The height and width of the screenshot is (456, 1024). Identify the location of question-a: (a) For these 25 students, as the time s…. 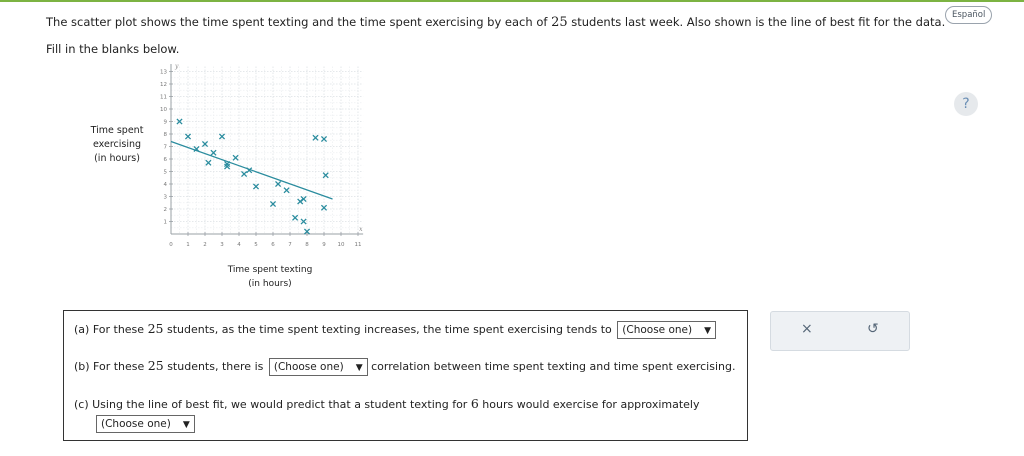
(395, 330).